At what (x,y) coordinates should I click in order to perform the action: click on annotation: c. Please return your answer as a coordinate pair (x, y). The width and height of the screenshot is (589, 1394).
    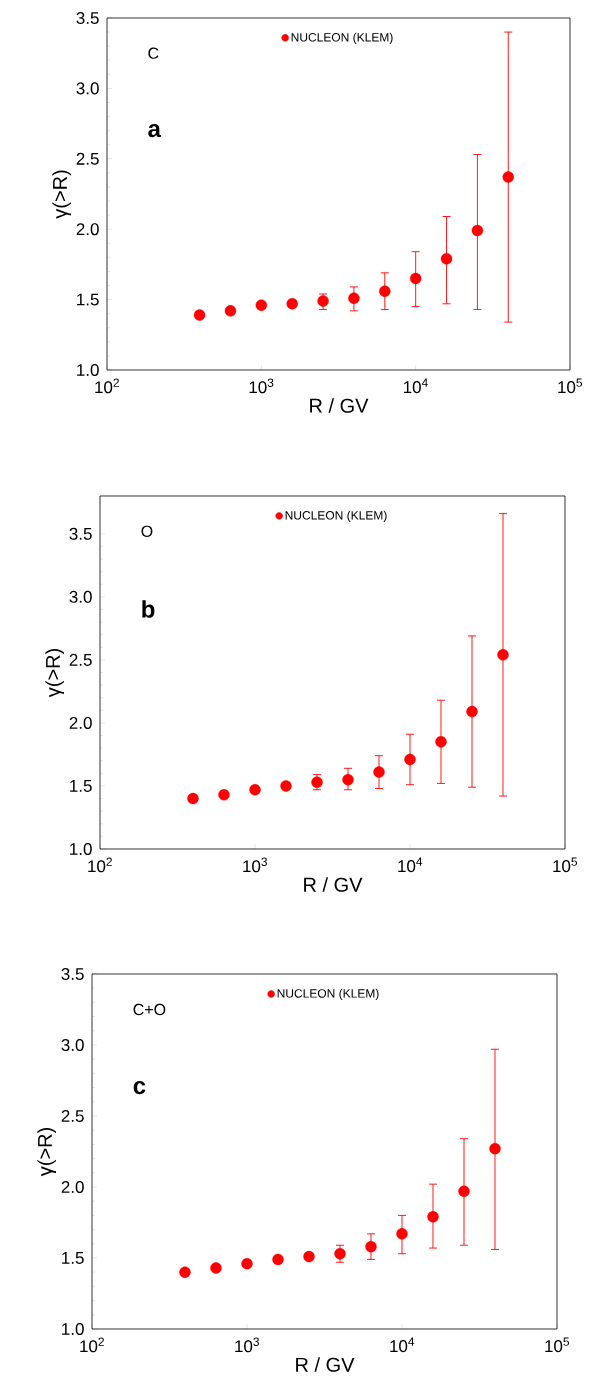
    Looking at the image, I should click on (139, 1088).